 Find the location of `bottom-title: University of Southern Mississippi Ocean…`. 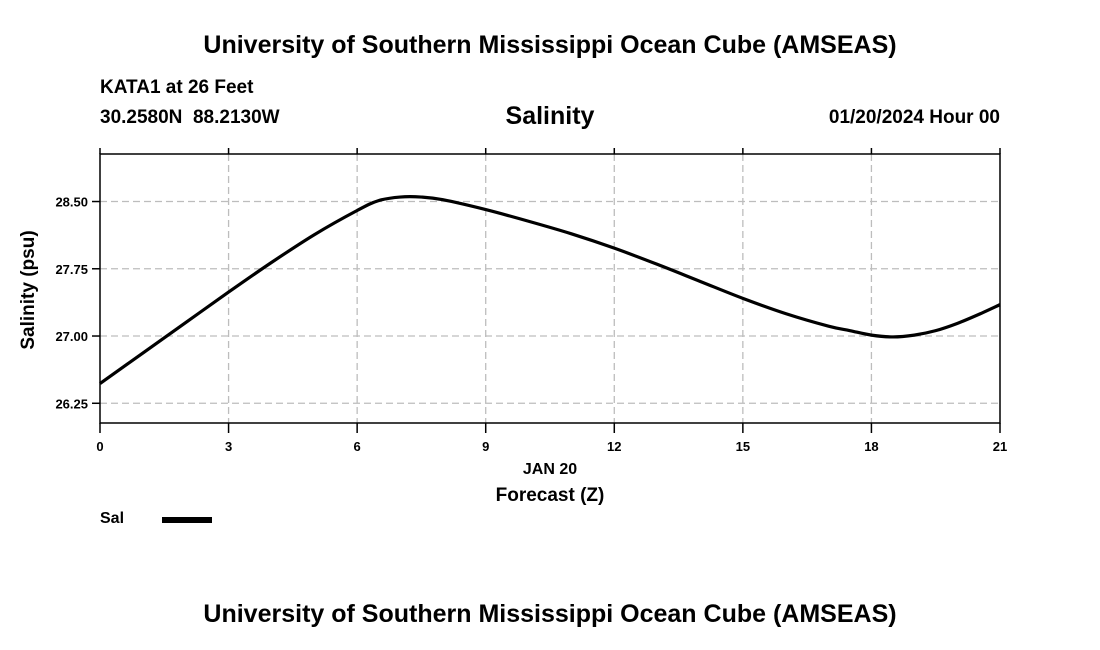

bottom-title: University of Southern Mississippi Ocean… is located at coordinates (550, 614).